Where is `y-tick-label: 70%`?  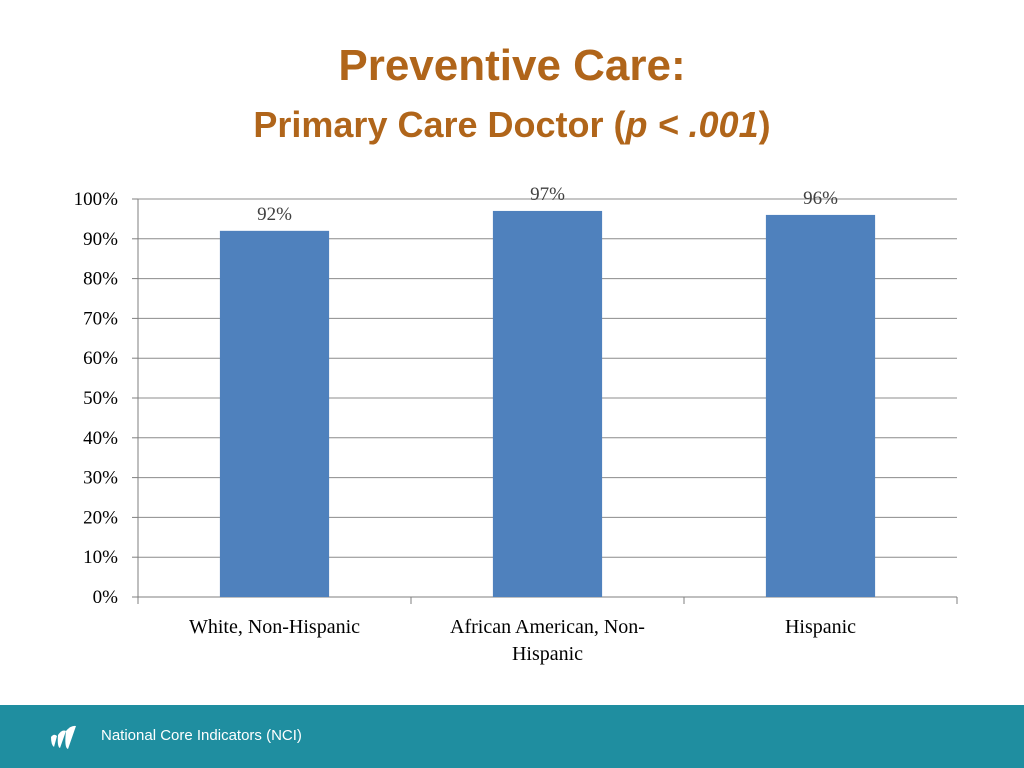 y-tick-label: 70% is located at coordinates (100, 318).